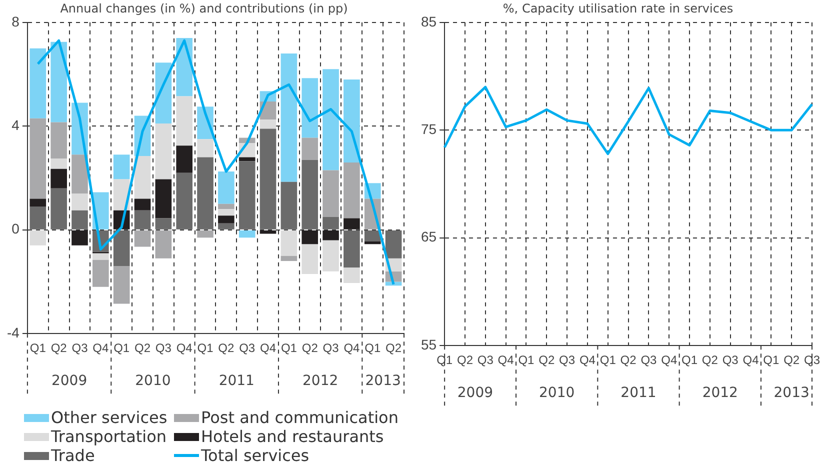 This screenshot has width=829, height=473. I want to click on legend-label: Post and communication, so click(299, 417).